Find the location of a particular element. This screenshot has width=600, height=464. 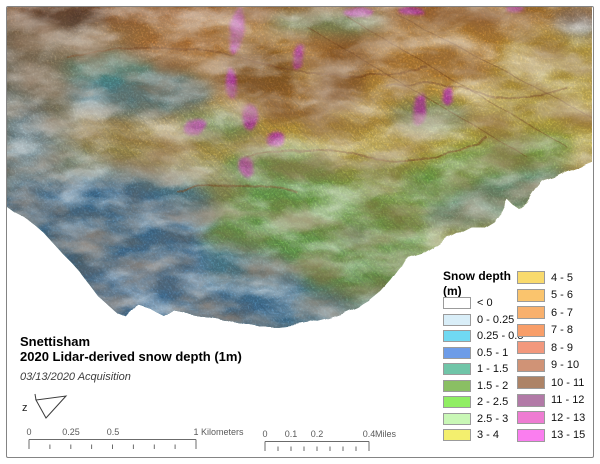

legend-item: 0.5 - 1 is located at coordinates (483, 352).